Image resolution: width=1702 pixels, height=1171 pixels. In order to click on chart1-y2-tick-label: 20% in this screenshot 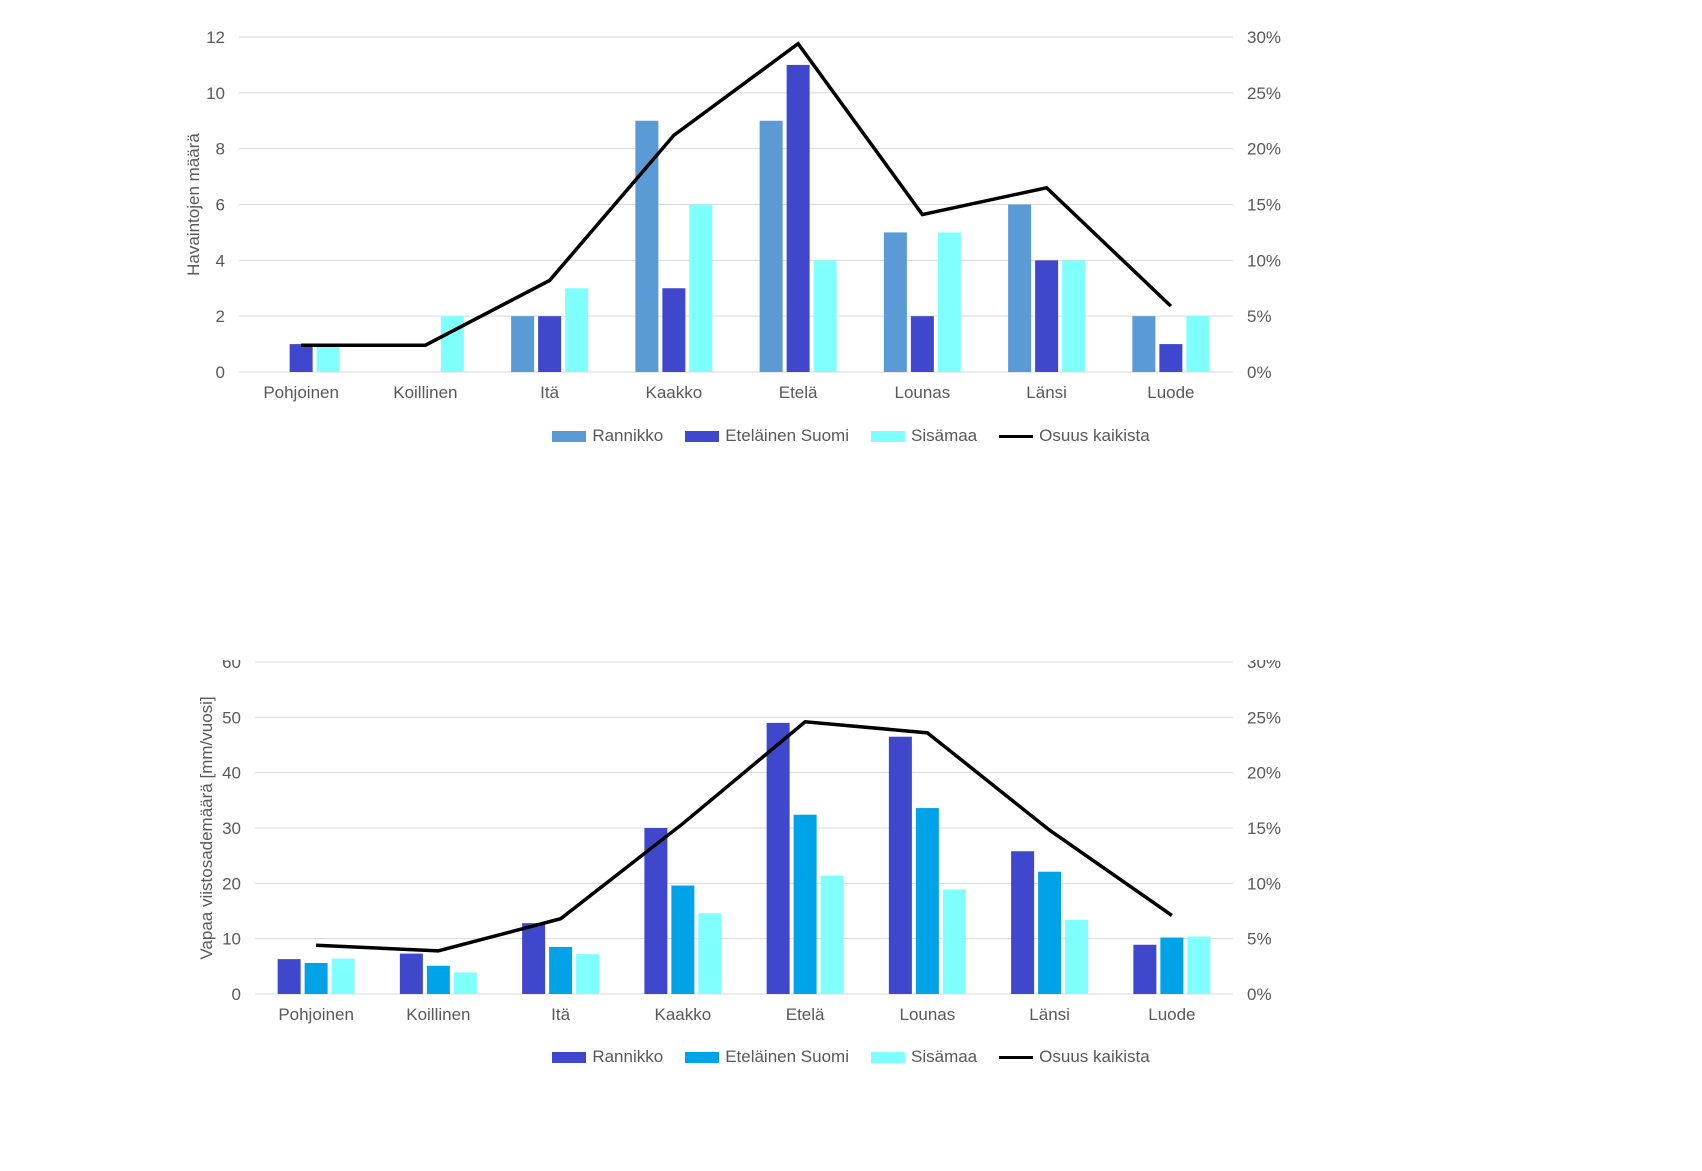, I will do `click(1264, 149)`.